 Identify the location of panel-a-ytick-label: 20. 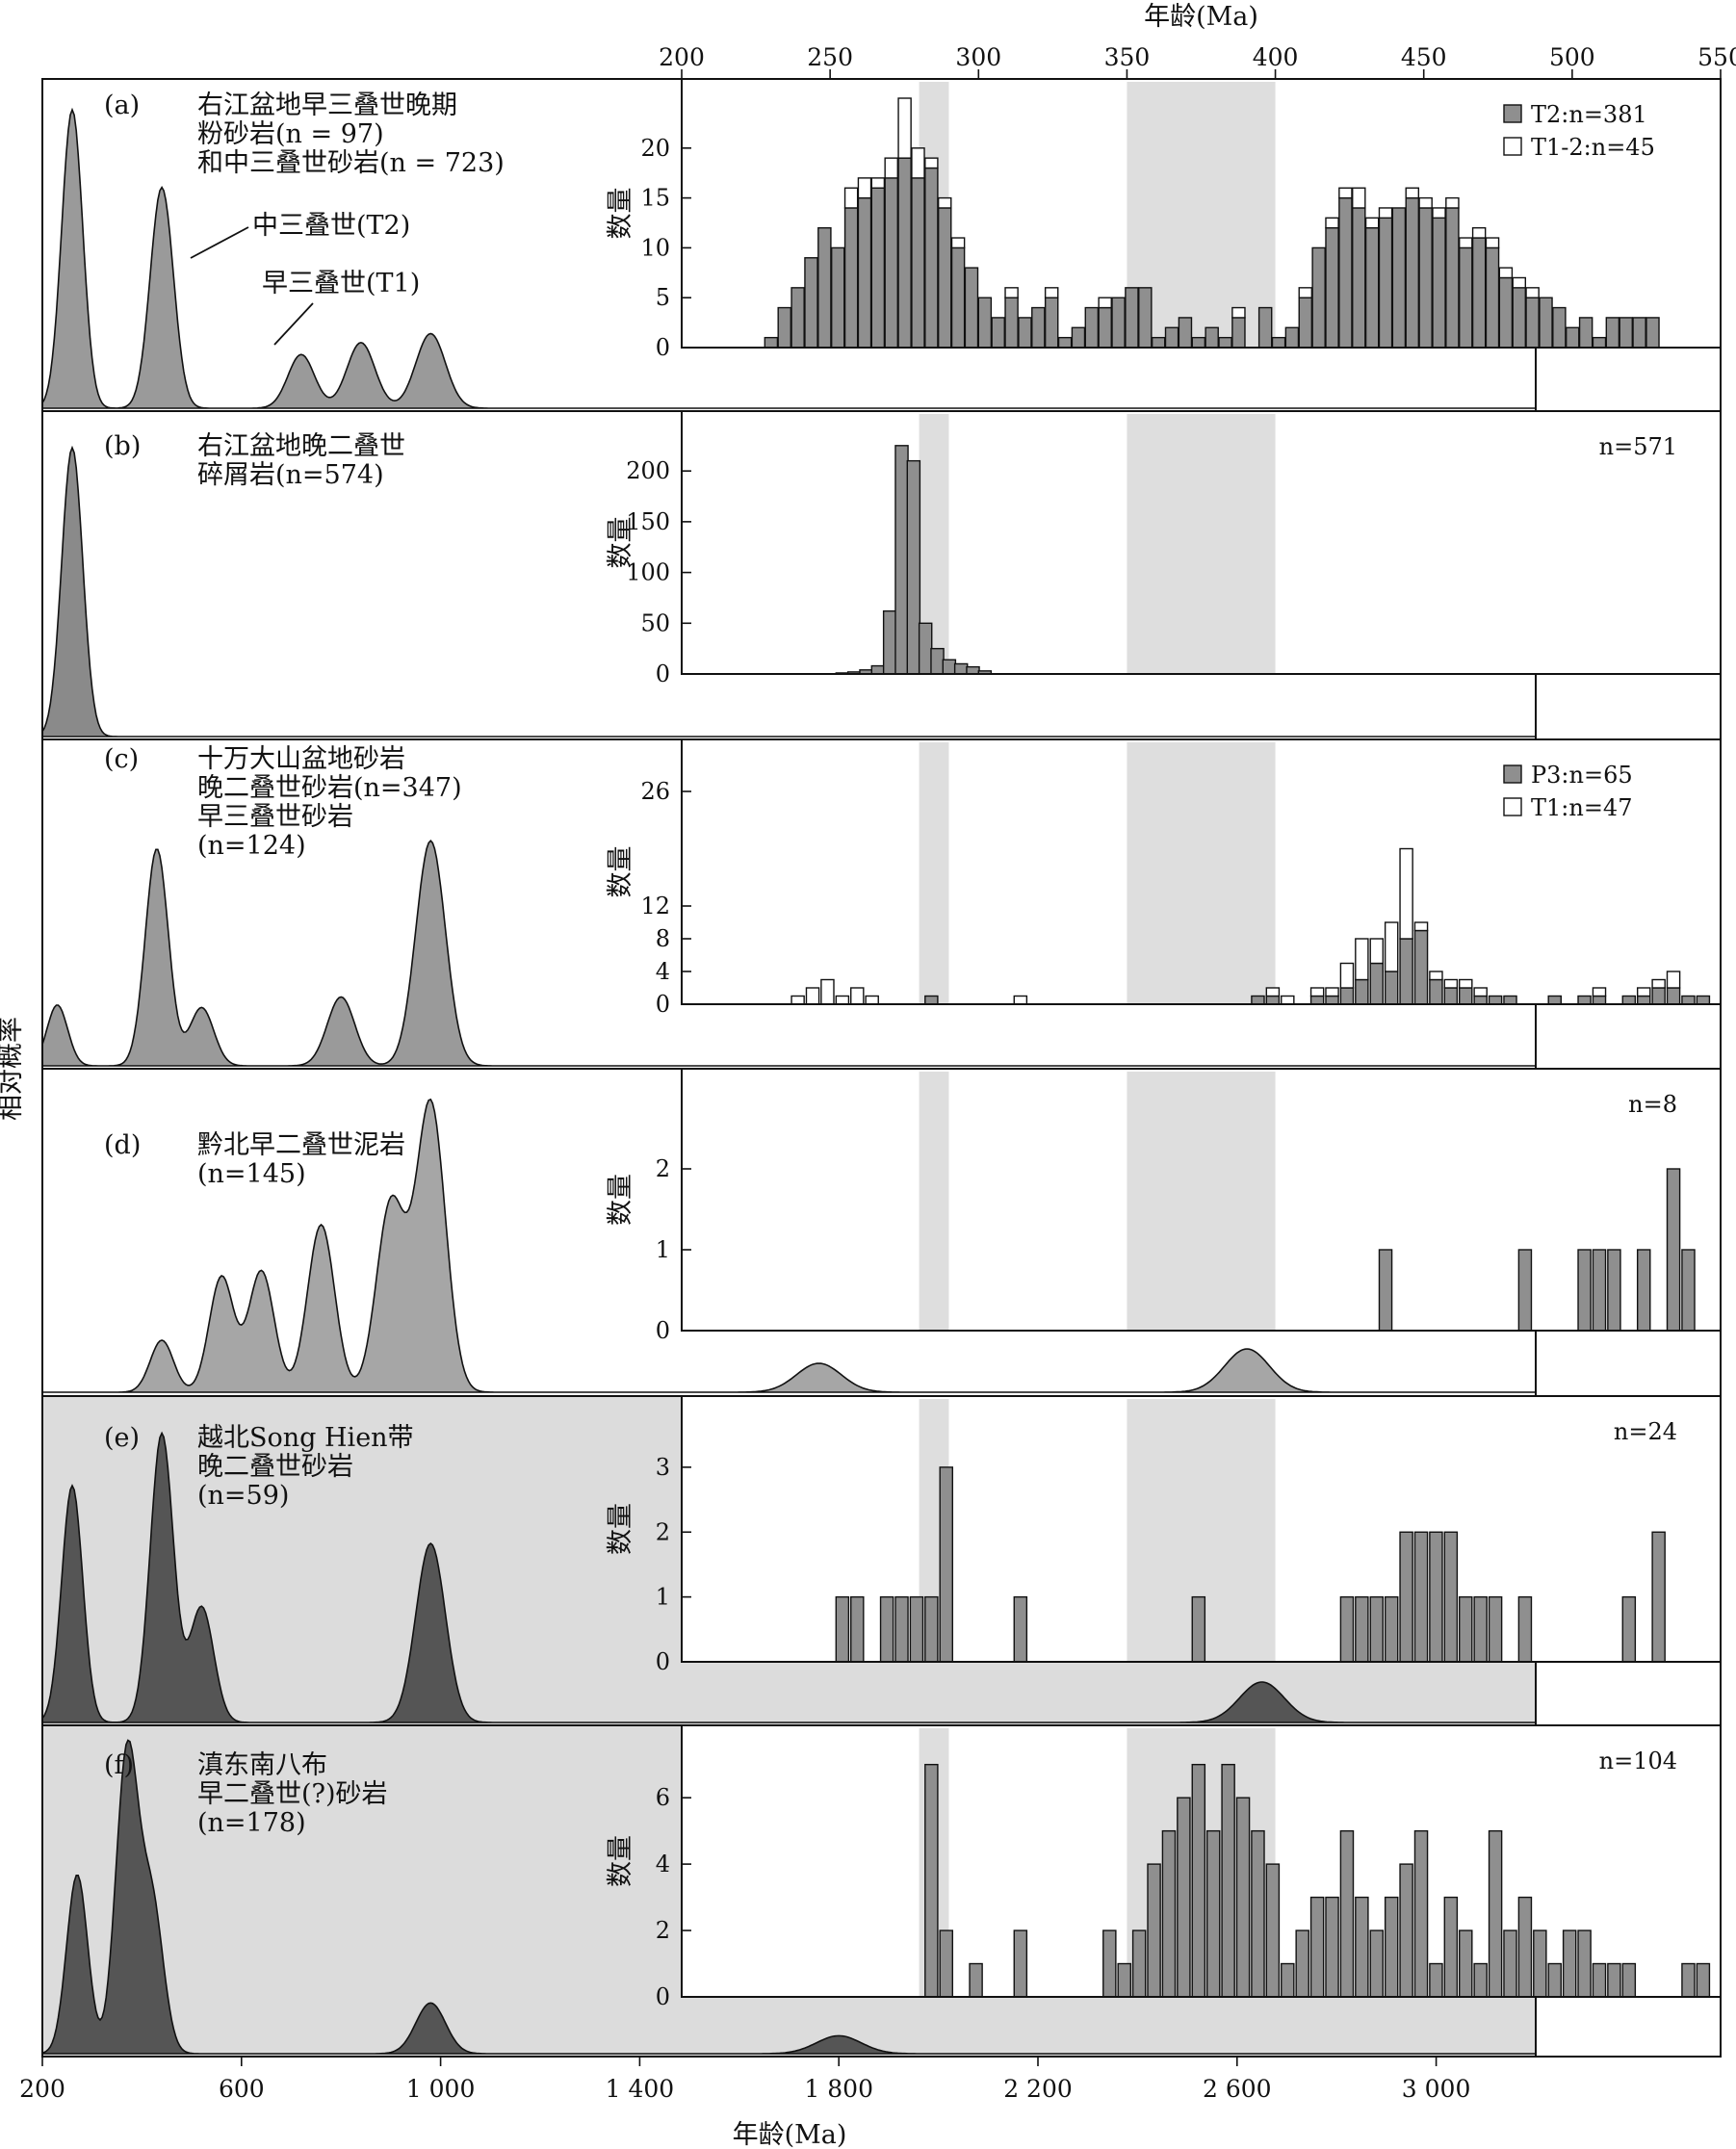
(655, 148).